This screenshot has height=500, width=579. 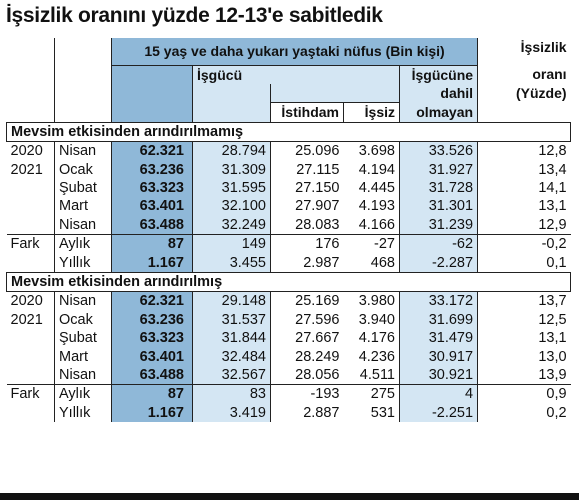 What do you see at coordinates (231, 412) in the screenshot?
I see `lf-cell: 3.419` at bounding box center [231, 412].